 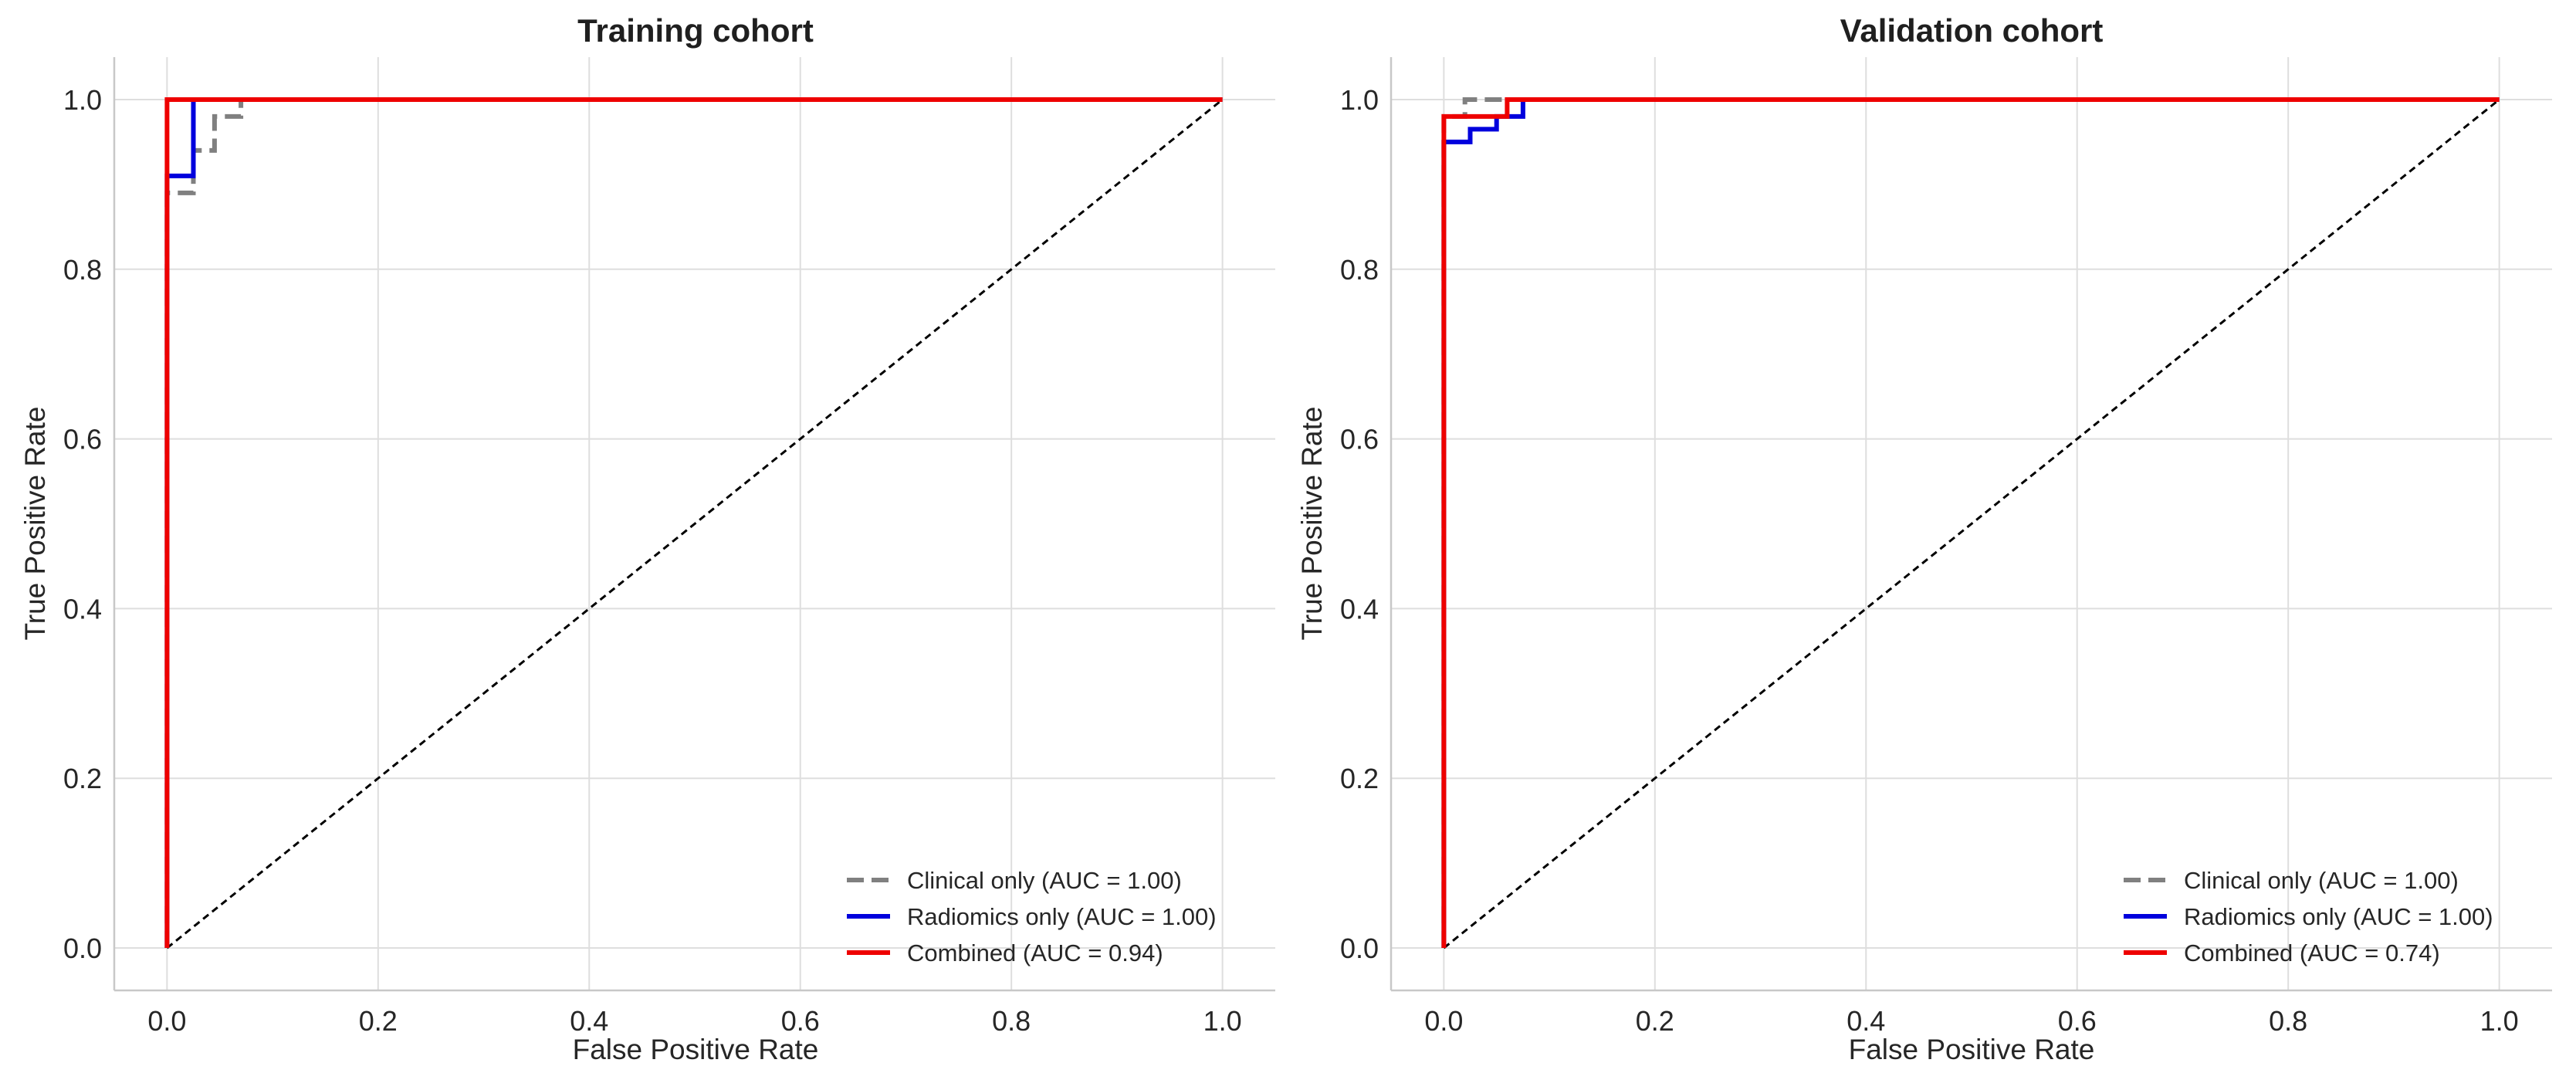 What do you see at coordinates (1972, 30) in the screenshot?
I see `chart-title: Validation cohort` at bounding box center [1972, 30].